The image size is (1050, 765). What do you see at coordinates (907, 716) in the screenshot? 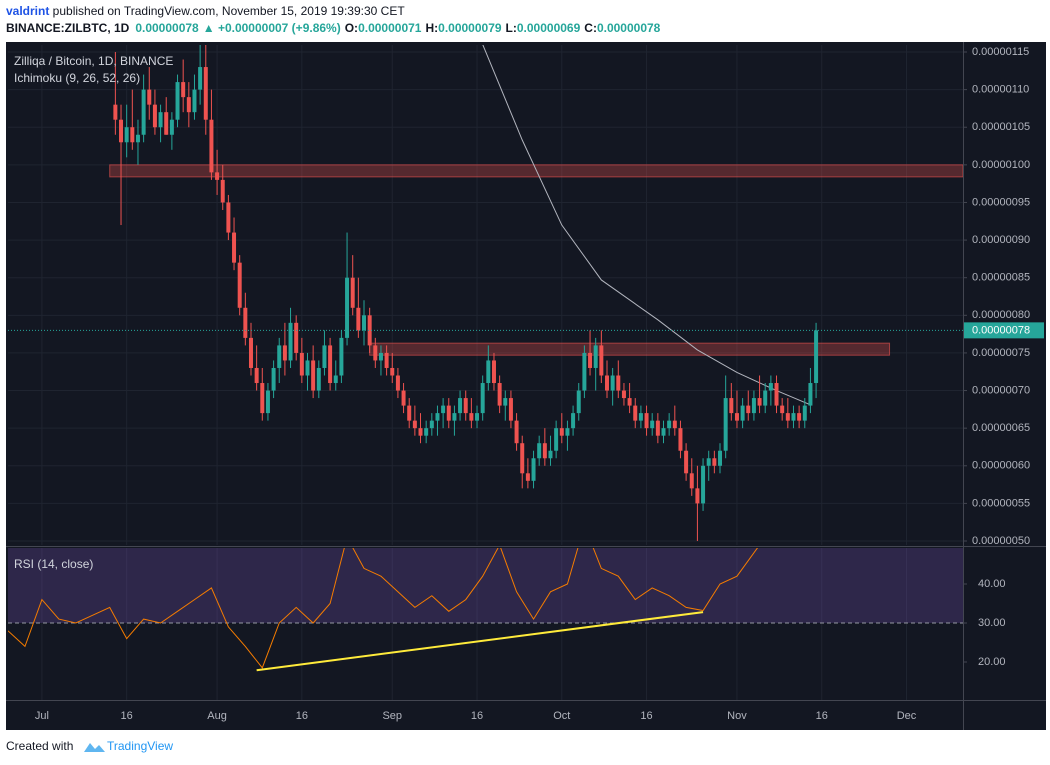
I see `x-tick-label: Dec` at bounding box center [907, 716].